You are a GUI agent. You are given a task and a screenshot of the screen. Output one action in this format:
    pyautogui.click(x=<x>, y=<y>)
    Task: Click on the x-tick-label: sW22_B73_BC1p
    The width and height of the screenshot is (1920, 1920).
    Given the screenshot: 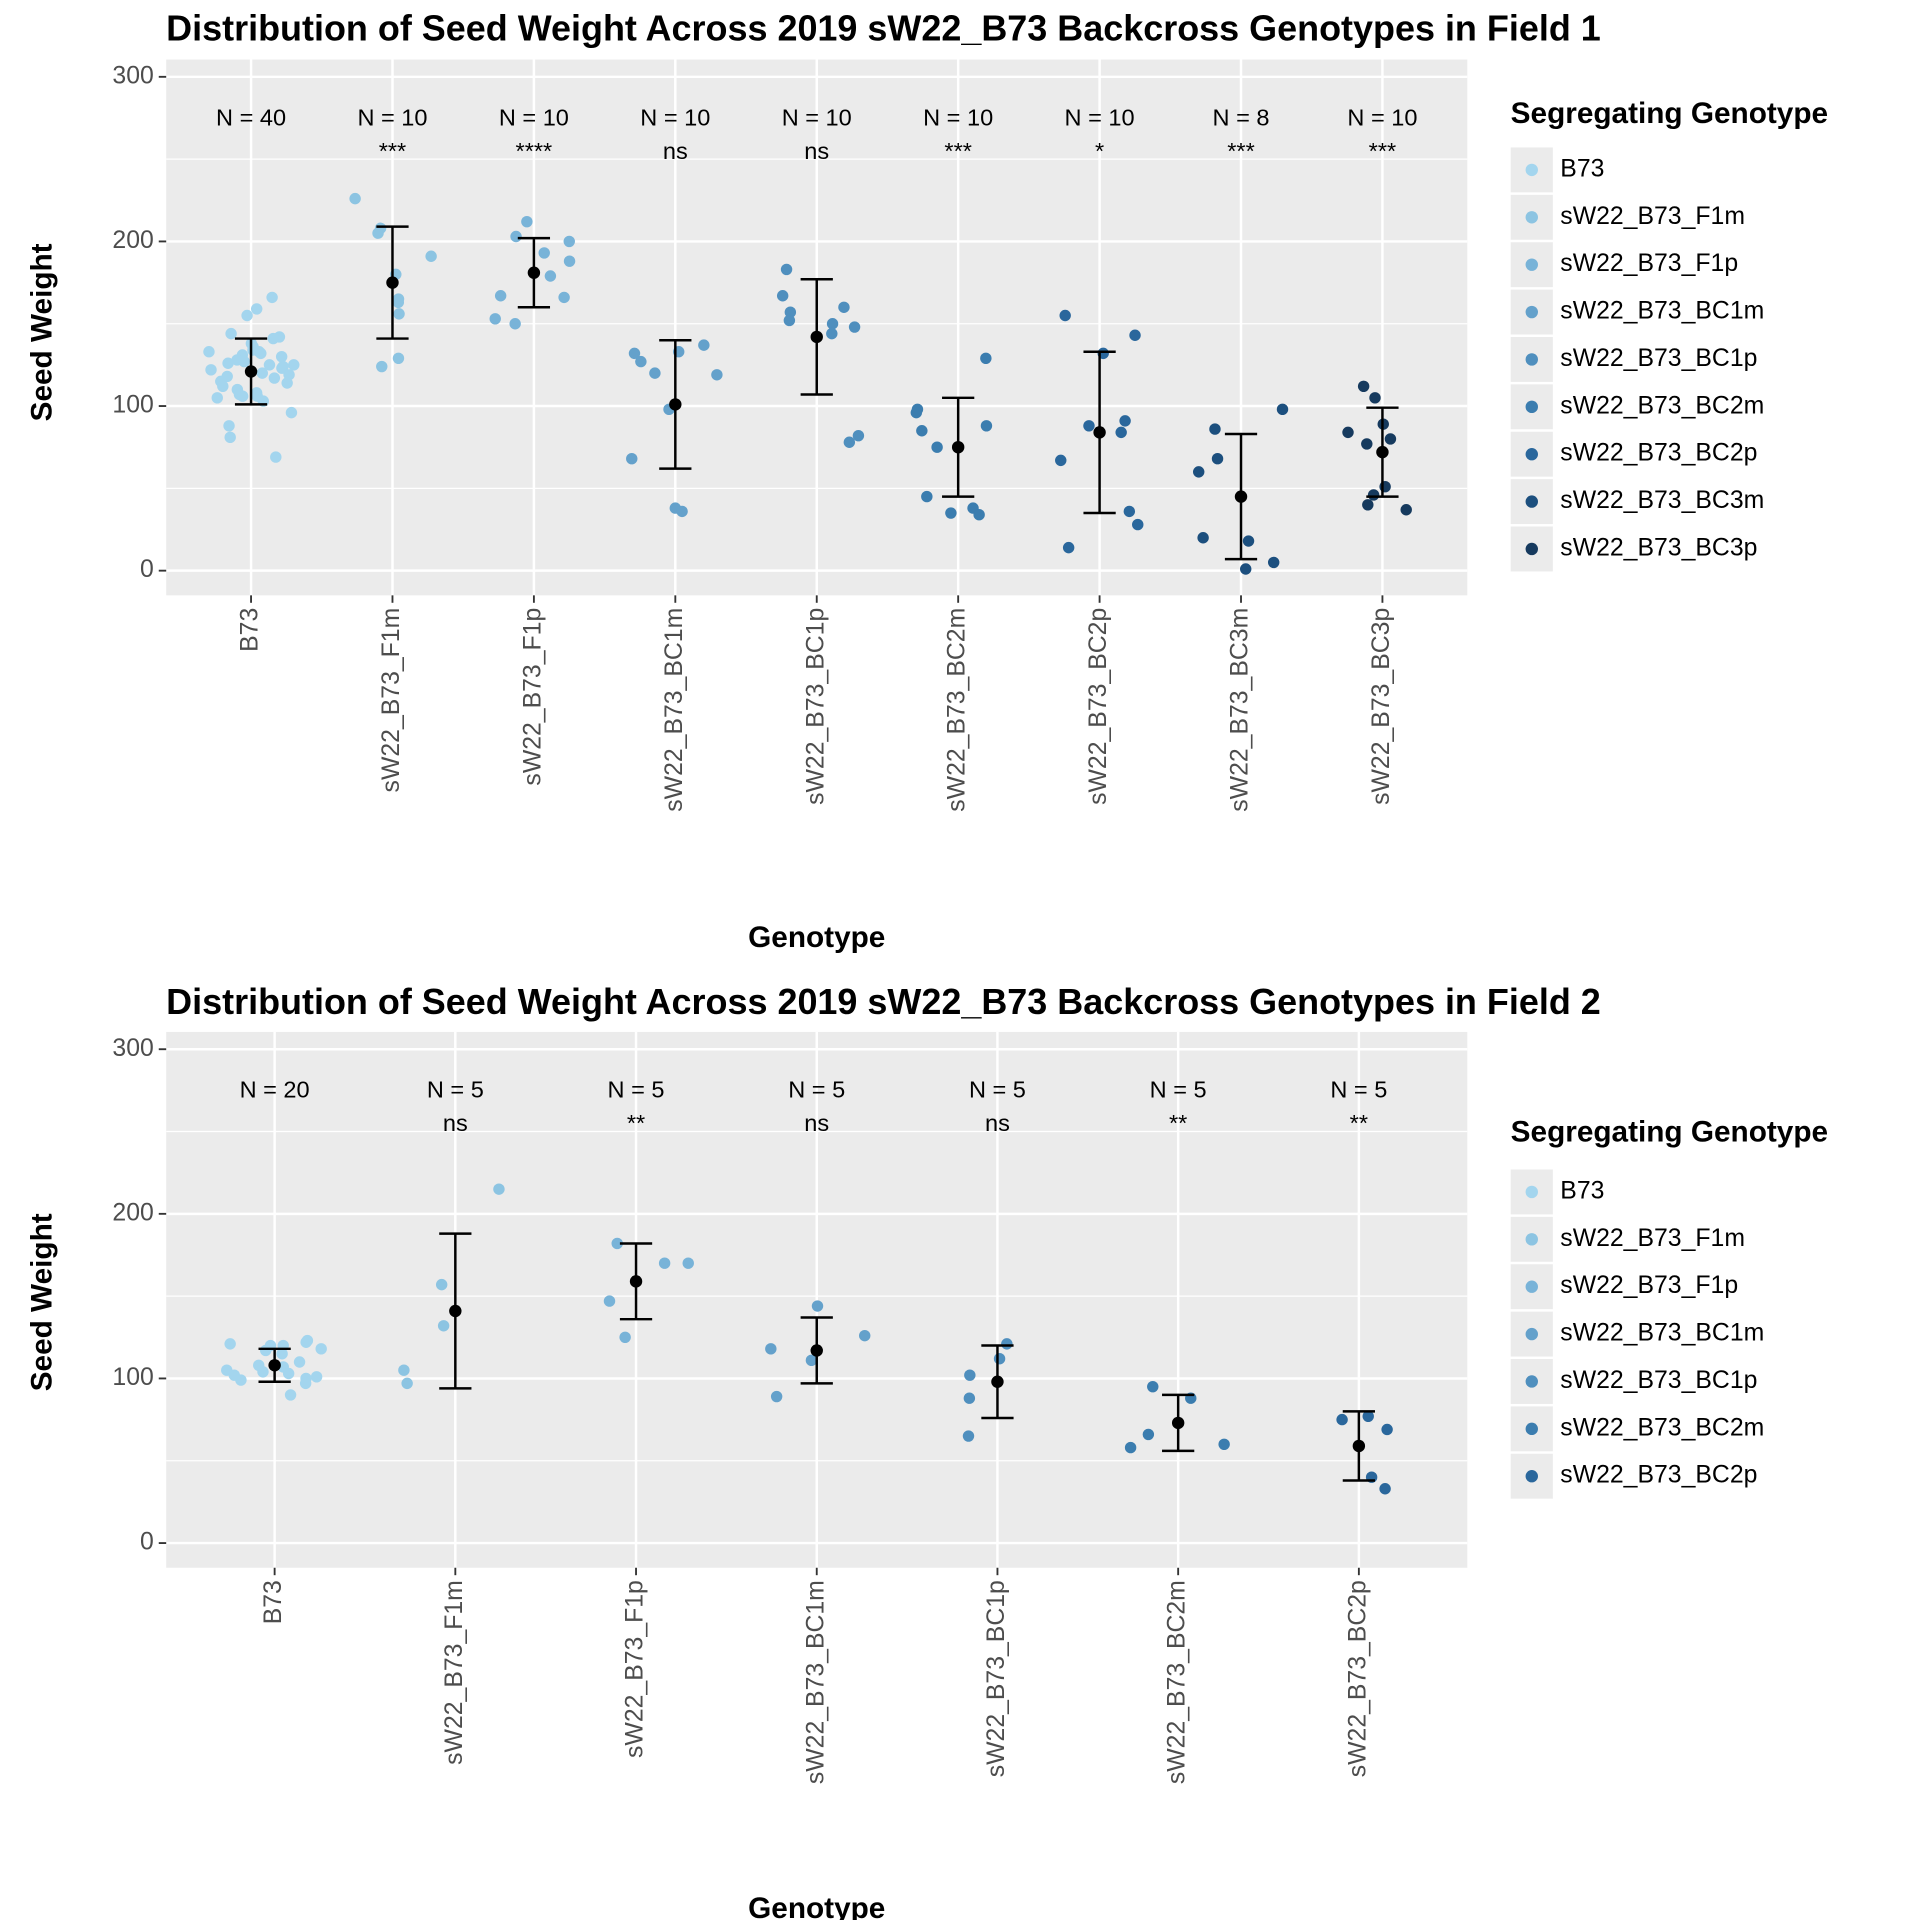 What is the action you would take?
    pyautogui.click(x=996, y=1678)
    